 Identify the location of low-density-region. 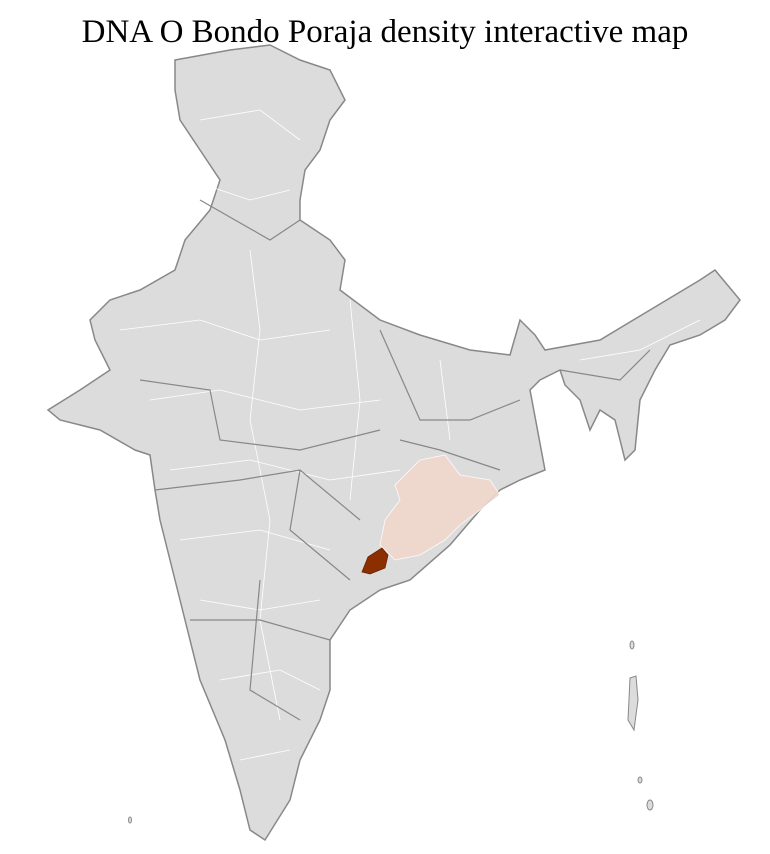
(440, 507).